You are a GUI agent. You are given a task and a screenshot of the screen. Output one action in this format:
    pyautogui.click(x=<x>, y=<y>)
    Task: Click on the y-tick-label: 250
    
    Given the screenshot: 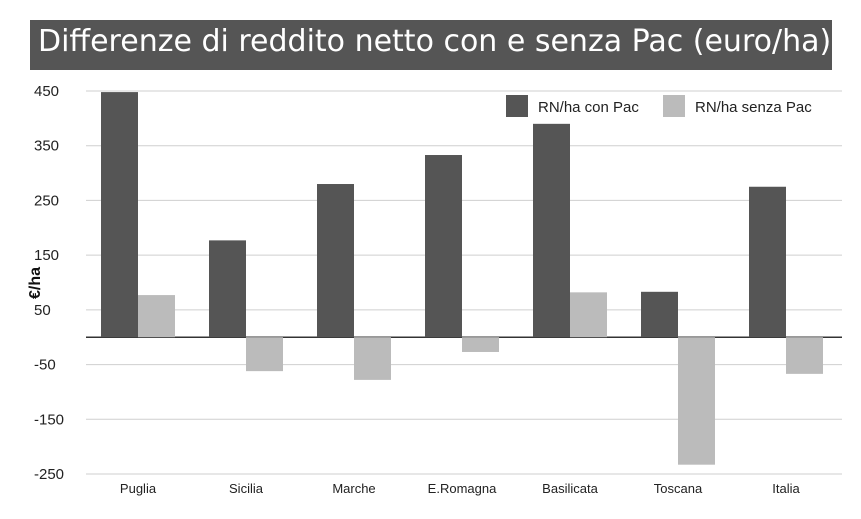 What is the action you would take?
    pyautogui.click(x=46, y=200)
    